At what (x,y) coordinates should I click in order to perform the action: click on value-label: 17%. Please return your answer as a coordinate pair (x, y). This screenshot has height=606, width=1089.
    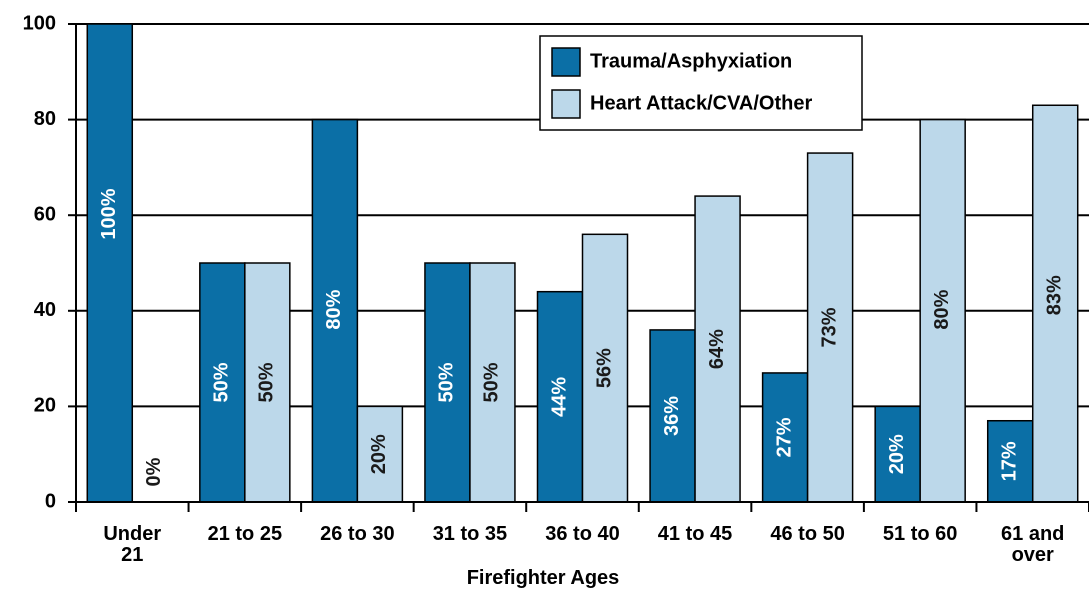
    Looking at the image, I should click on (1010, 461).